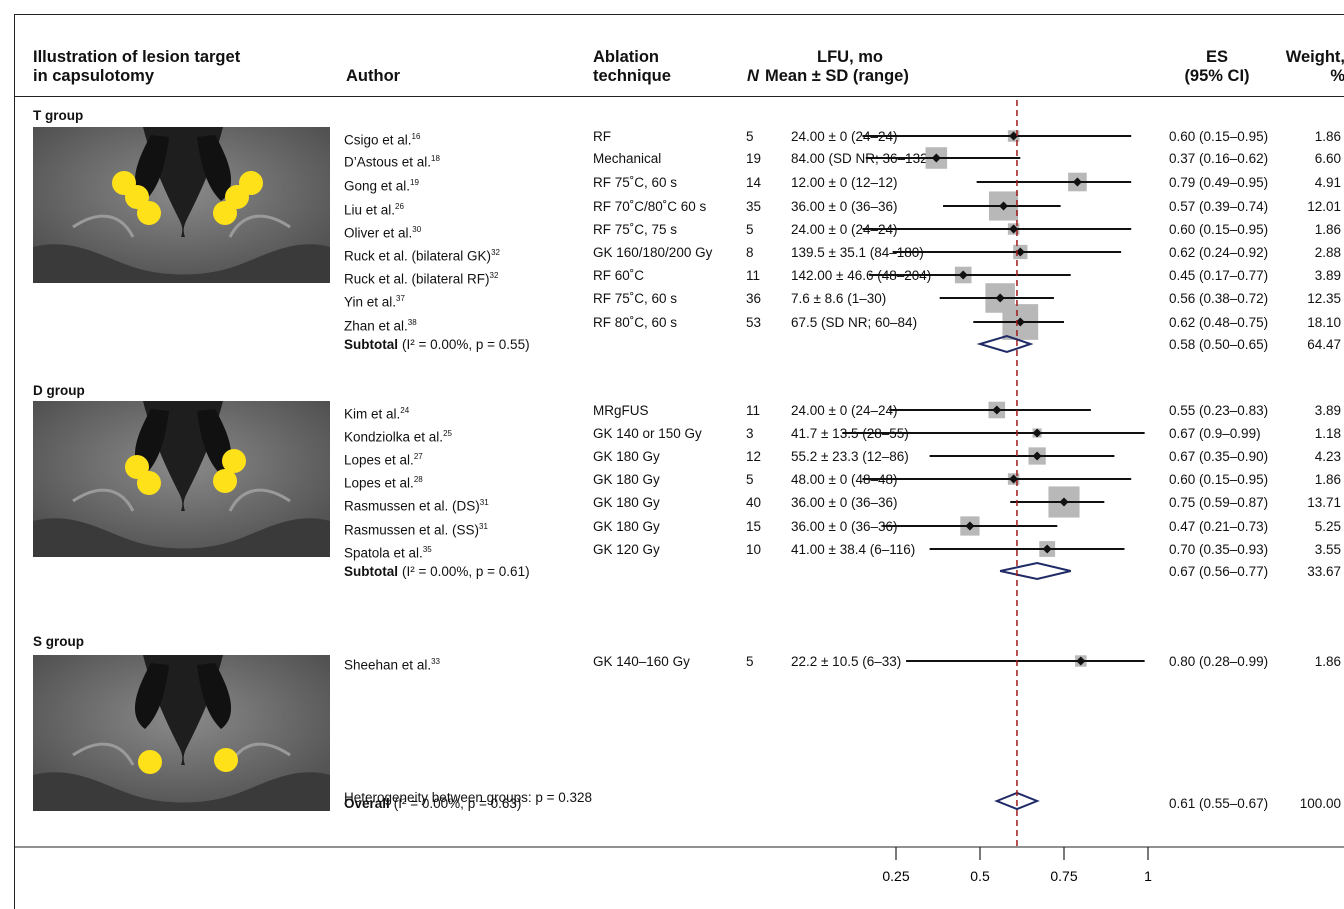 This screenshot has height=909, width=1344. I want to click on author-name: Yin et al., so click(370, 302).